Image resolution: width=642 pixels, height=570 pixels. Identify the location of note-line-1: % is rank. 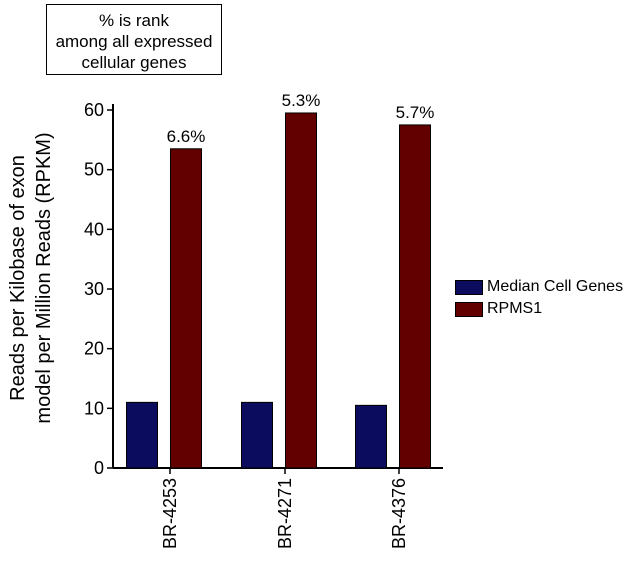
(134, 20).